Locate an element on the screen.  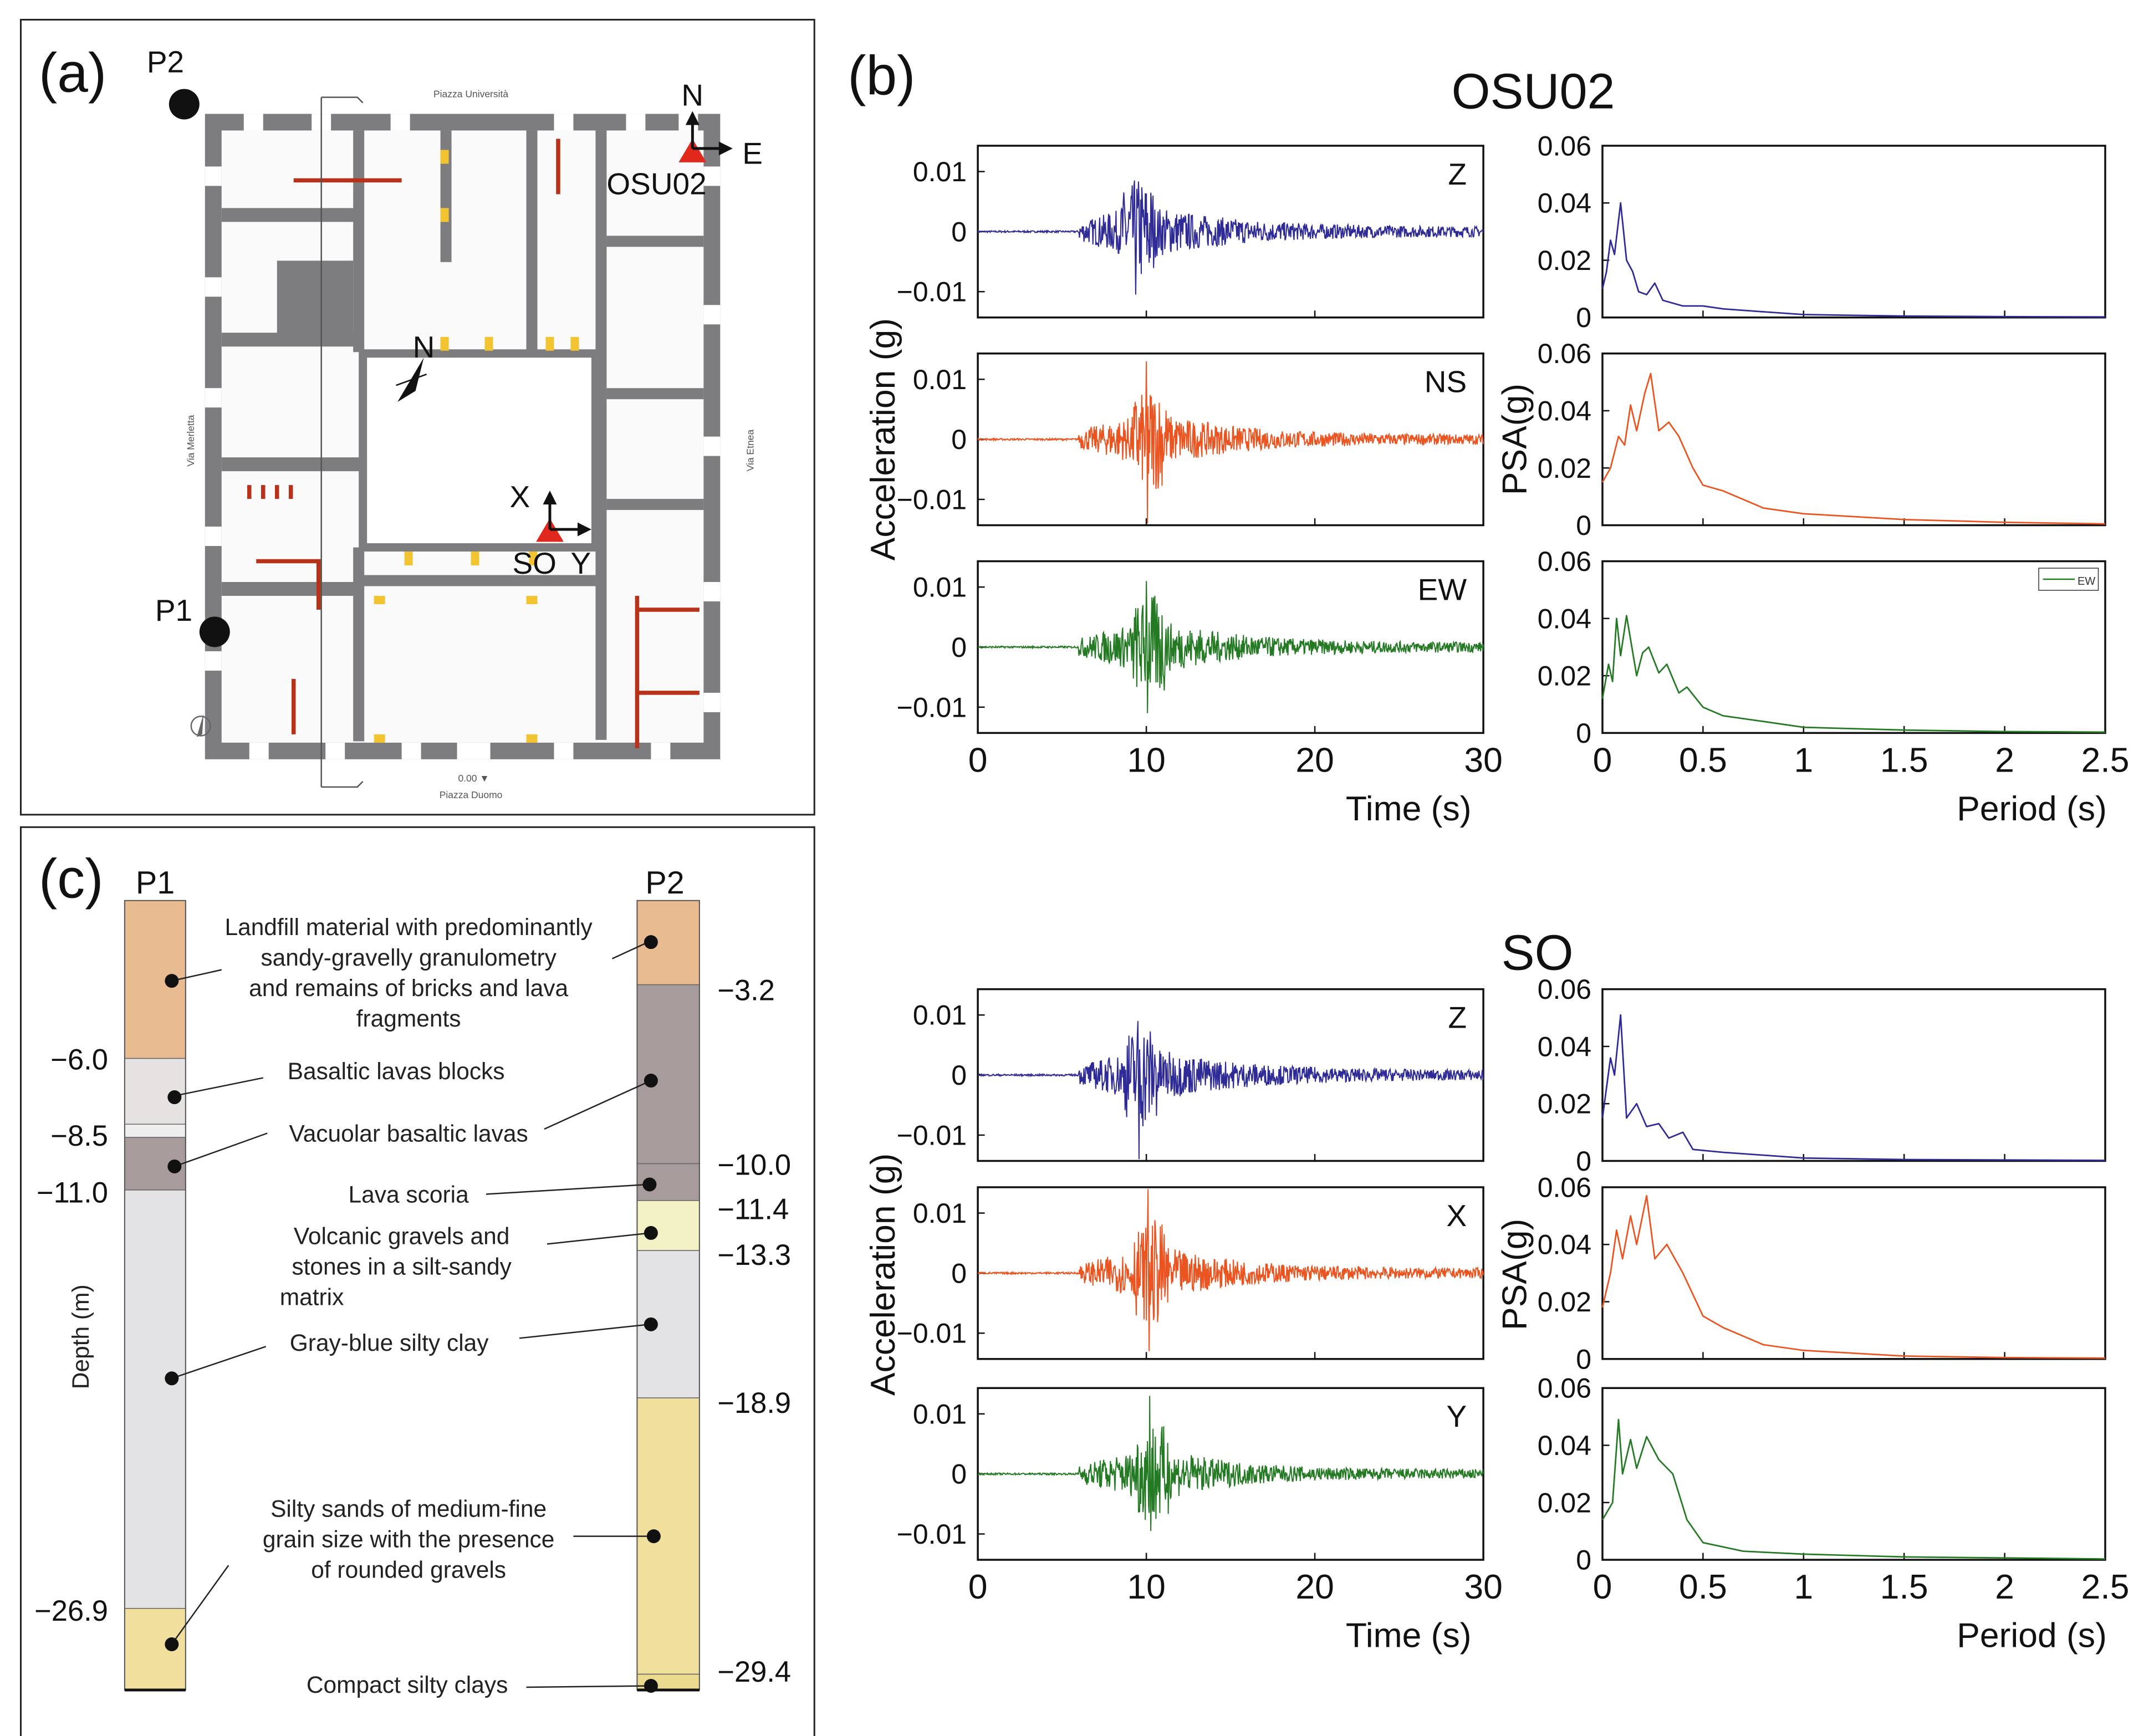
desc-clay: Gray-blue silty clay is located at coordinates (389, 1343).